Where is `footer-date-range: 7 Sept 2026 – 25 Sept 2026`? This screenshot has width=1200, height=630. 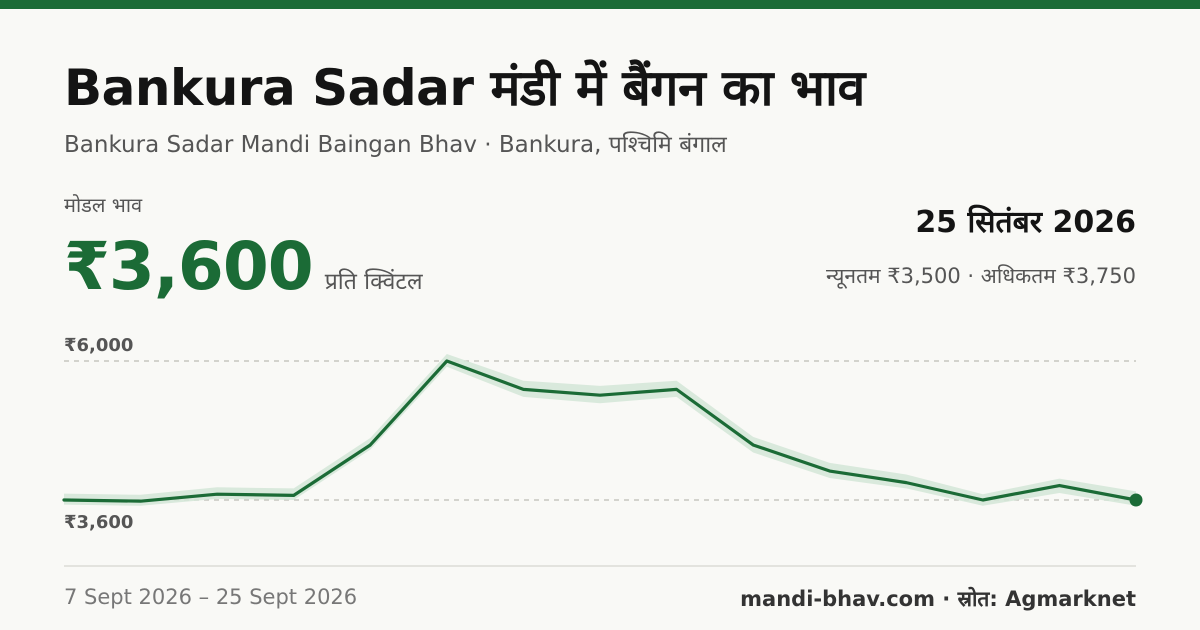
footer-date-range: 7 Sept 2026 – 25 Sept 2026 is located at coordinates (211, 597).